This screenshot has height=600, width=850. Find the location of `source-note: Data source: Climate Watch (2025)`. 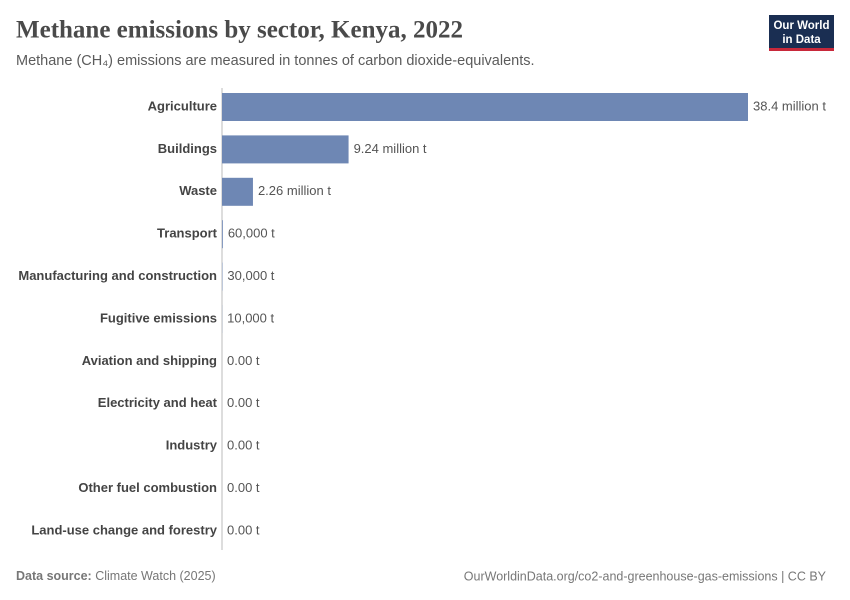

source-note: Data source: Climate Watch (2025) is located at coordinates (116, 576).